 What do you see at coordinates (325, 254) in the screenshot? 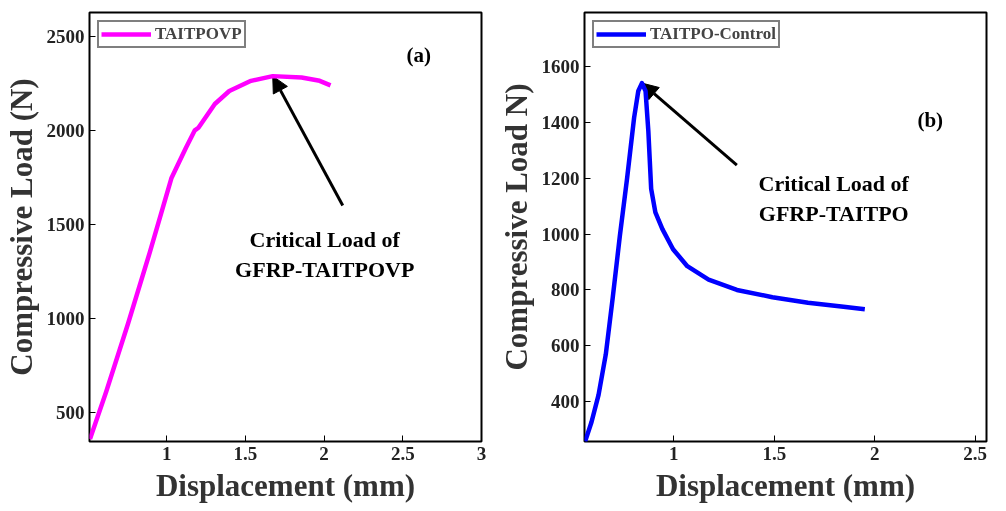
I see `annotation: Critical Load of GFRP-TAITPOVP` at bounding box center [325, 254].